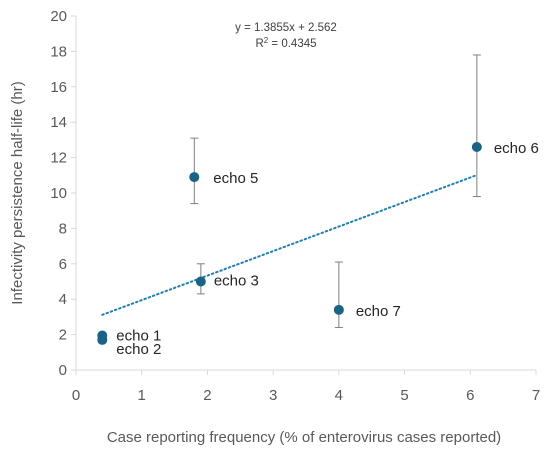  Describe the element at coordinates (63, 370) in the screenshot. I see `y-tick-label: 0` at that location.